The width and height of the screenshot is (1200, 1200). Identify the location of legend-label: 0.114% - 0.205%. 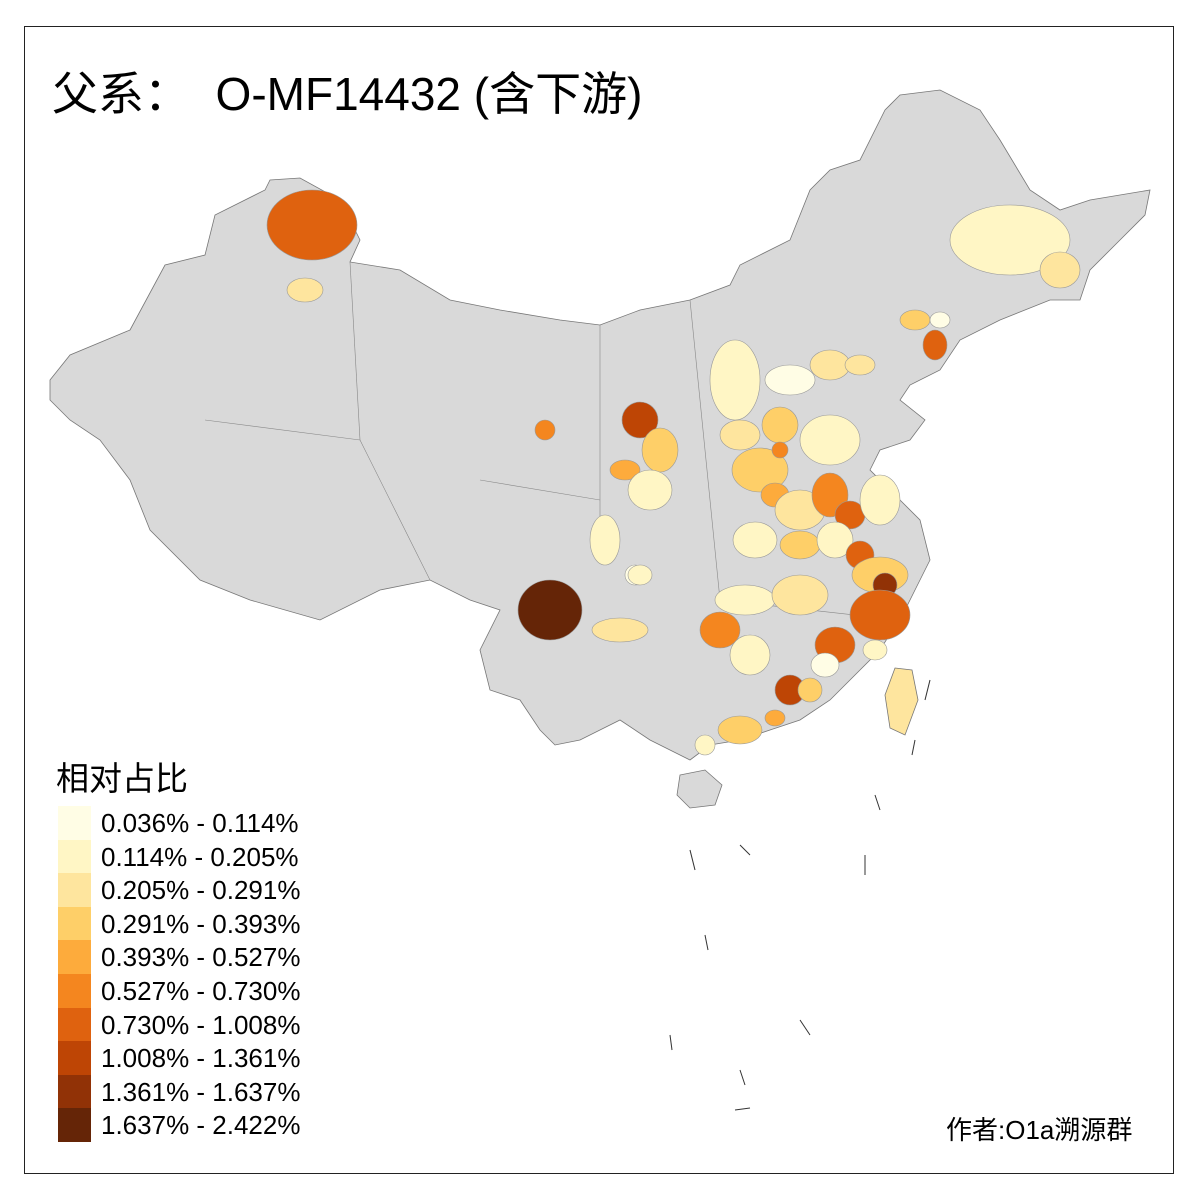
(200, 856).